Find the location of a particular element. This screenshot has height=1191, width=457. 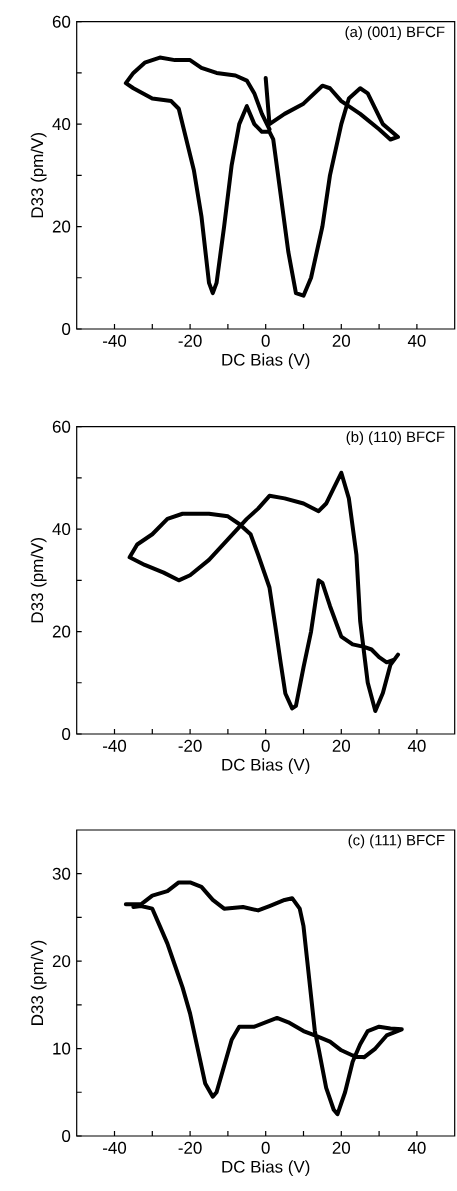

chart-title: (a) (001) BFCF is located at coordinates (395, 33).